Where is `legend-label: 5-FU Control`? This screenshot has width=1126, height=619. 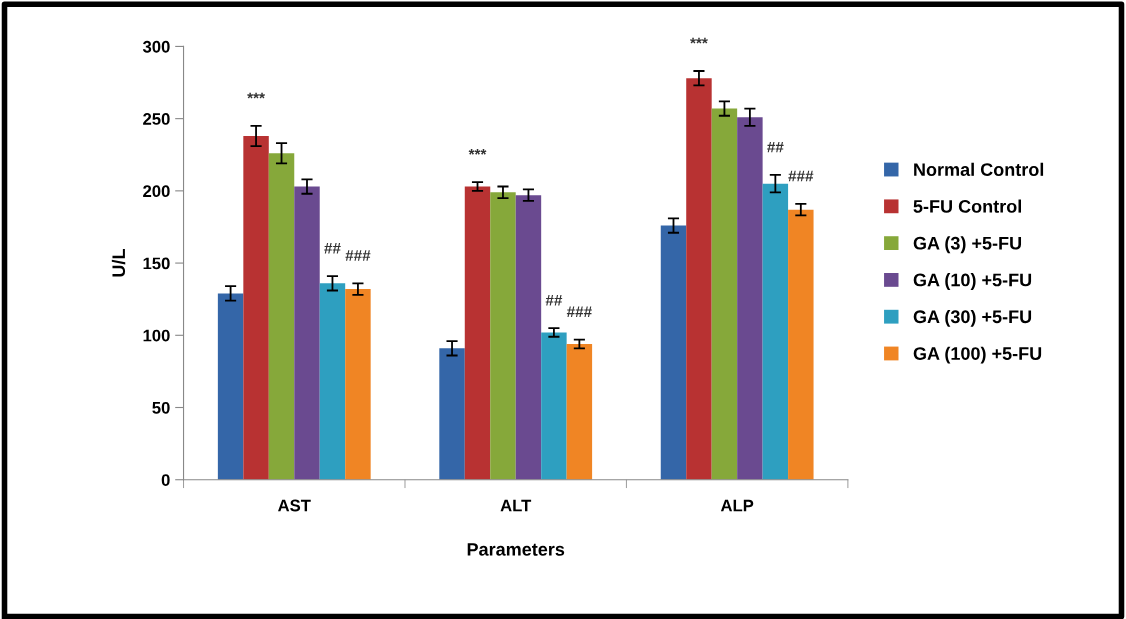
legend-label: 5-FU Control is located at coordinates (967, 206).